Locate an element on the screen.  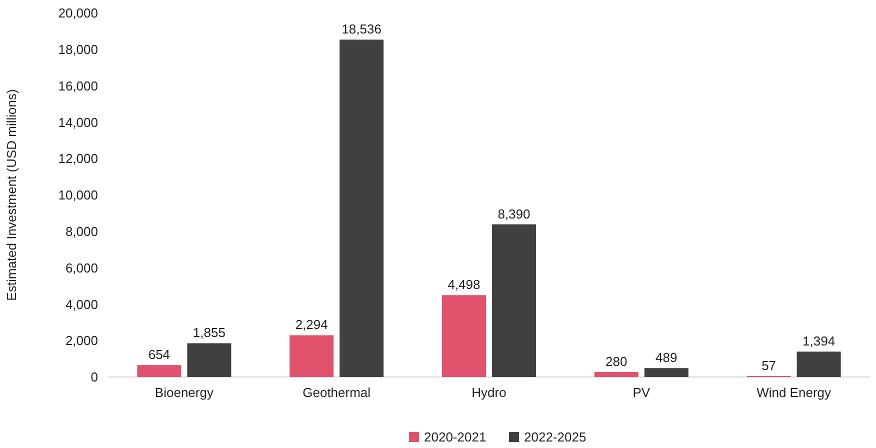
y-axis-title: Estimated Investment (USD millions) is located at coordinates (11, 195).